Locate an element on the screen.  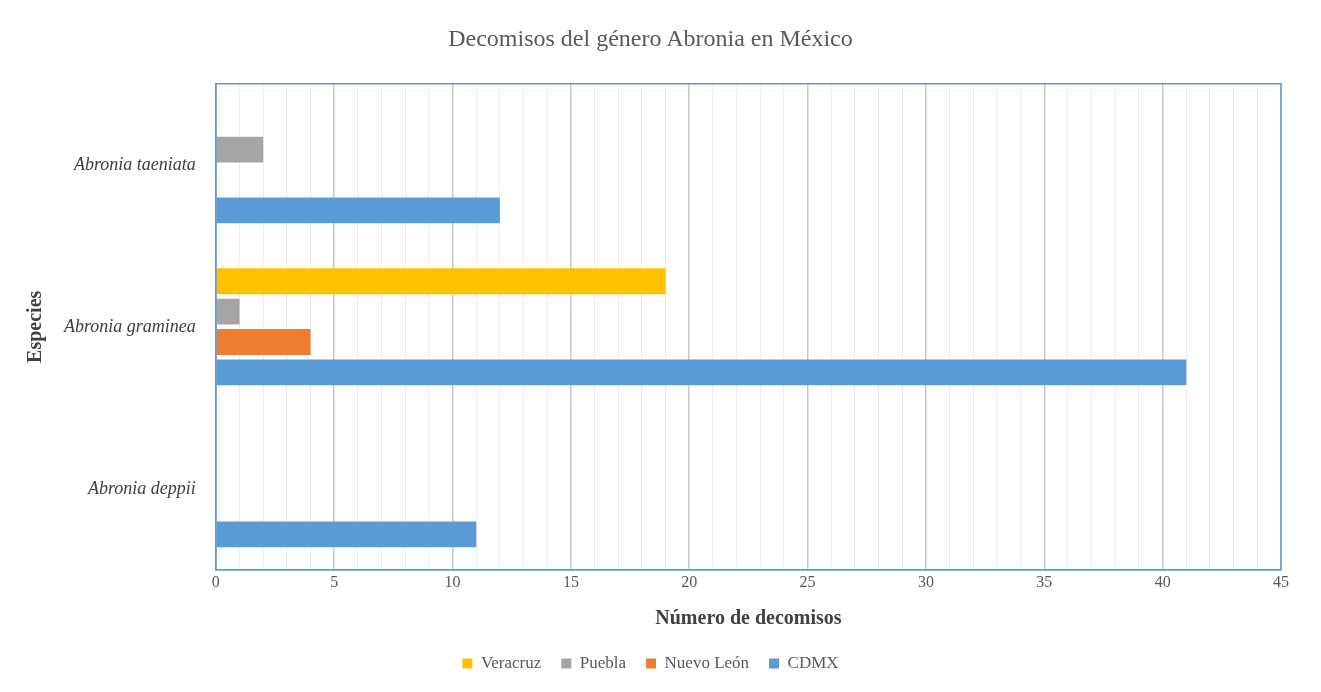
y-tick-label: Abronia graminea is located at coordinates (129, 325).